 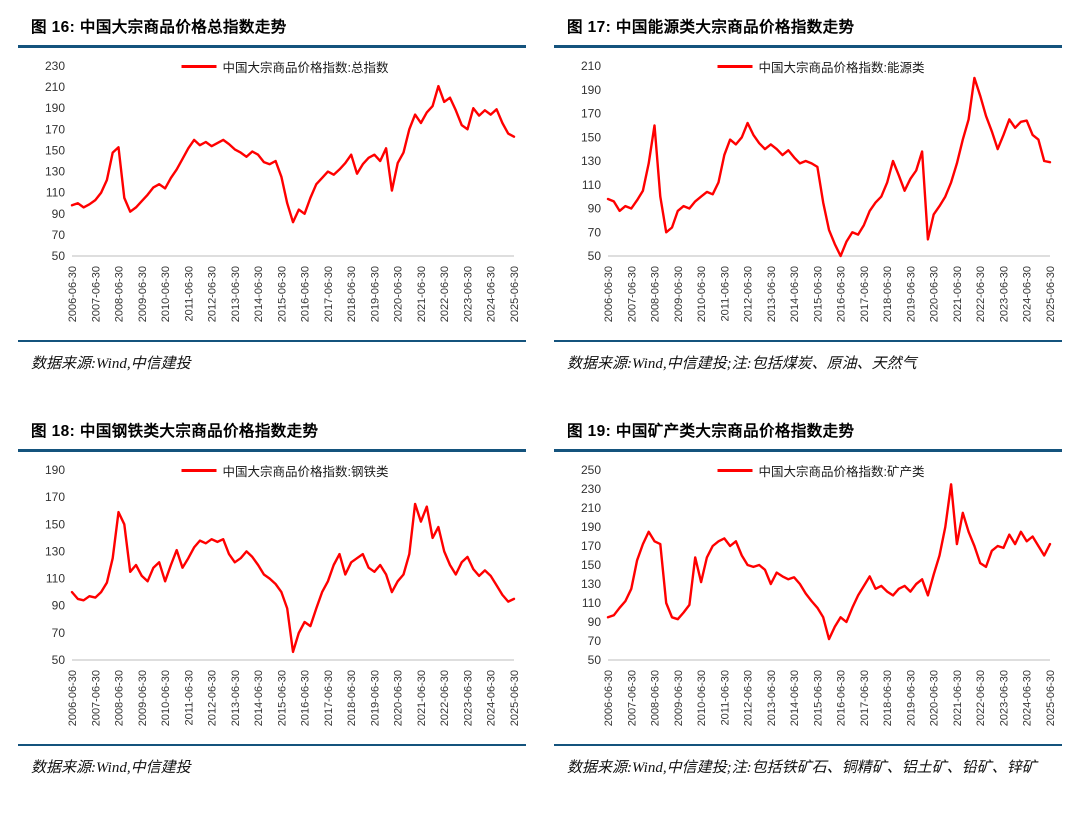 What do you see at coordinates (841, 471) in the screenshot?
I see `legend-label: 中国大宗商品价格指数:矿产类` at bounding box center [841, 471].